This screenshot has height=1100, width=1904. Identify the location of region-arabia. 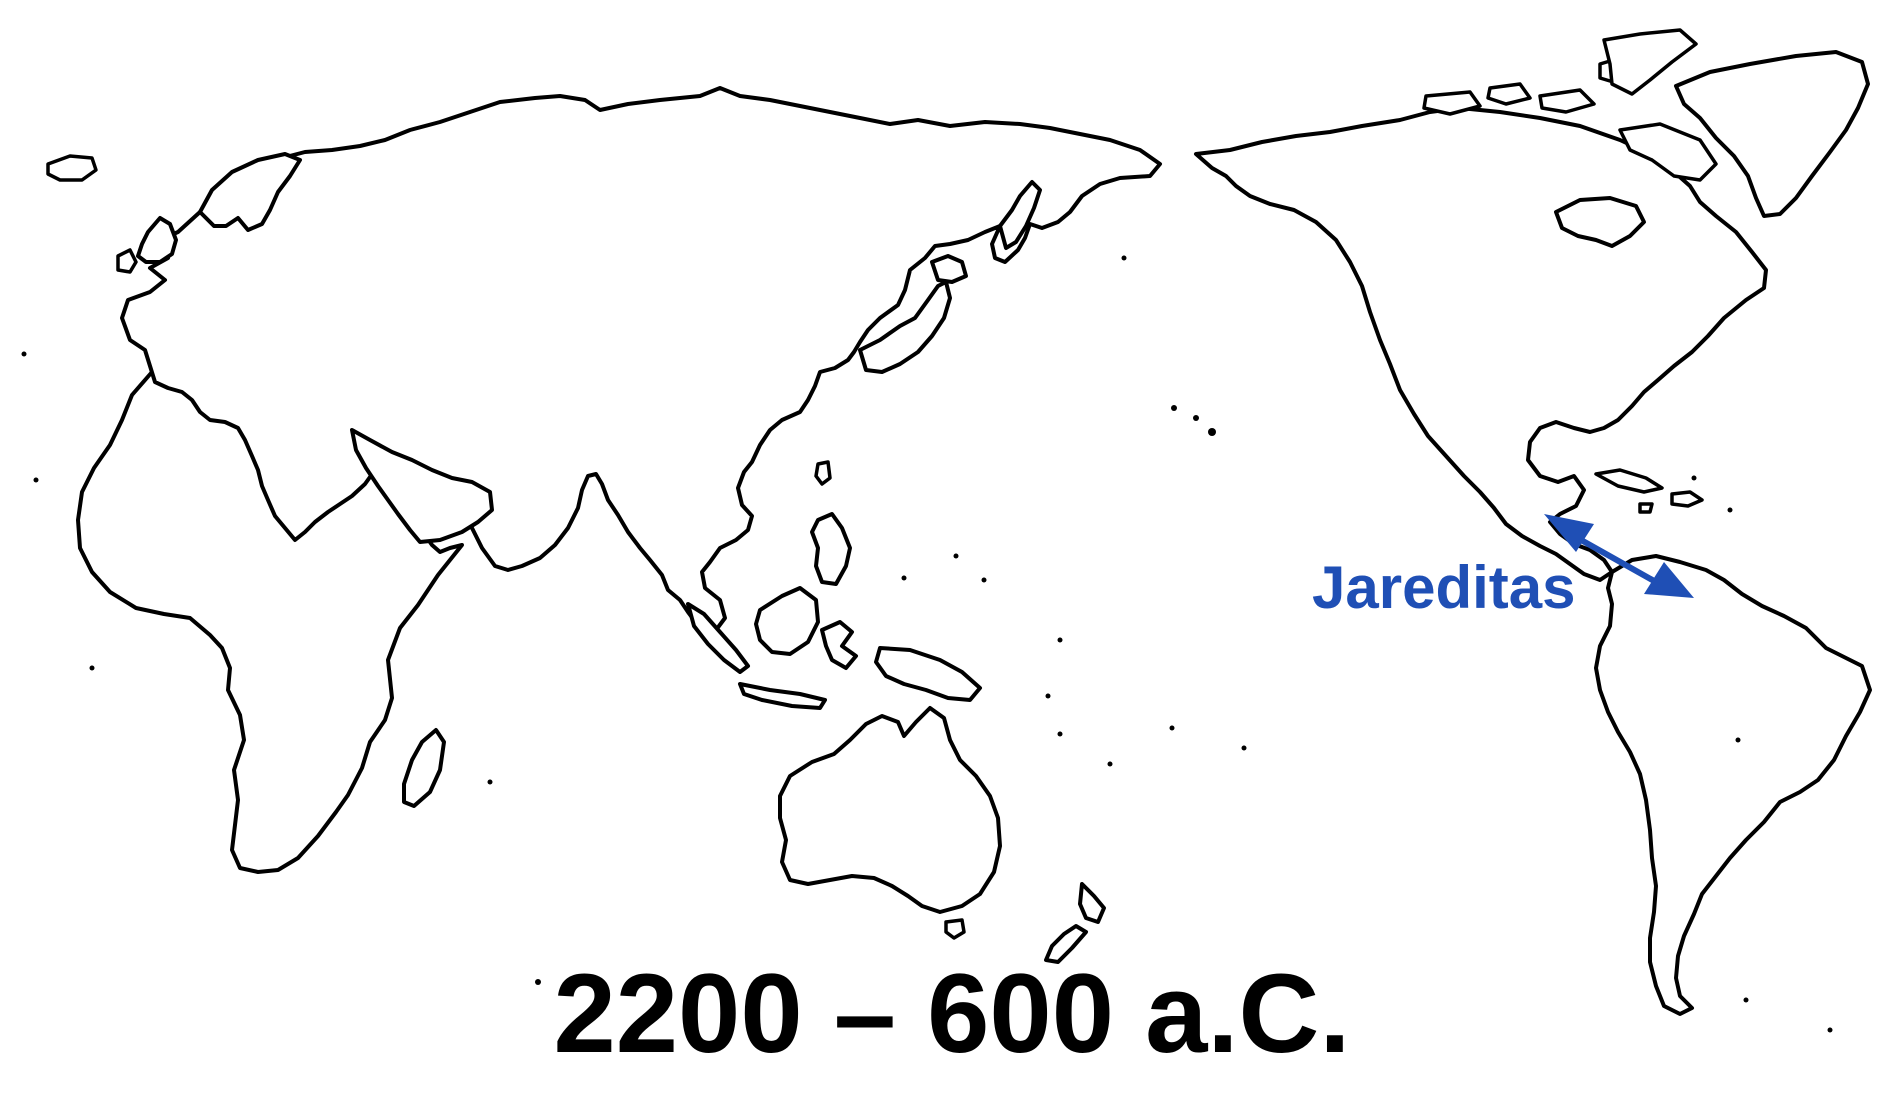
(422, 486).